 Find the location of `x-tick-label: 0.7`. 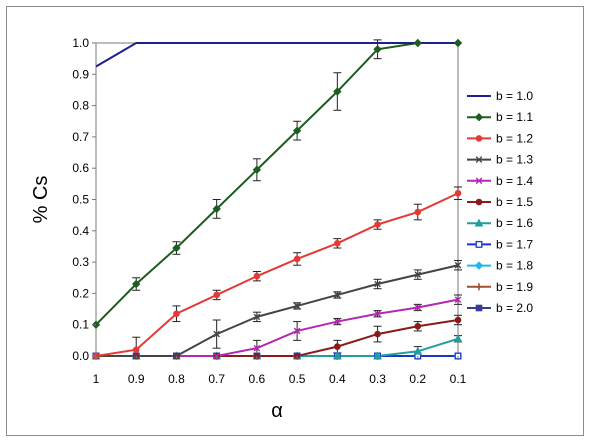

x-tick-label: 0.7 is located at coordinates (216, 379).